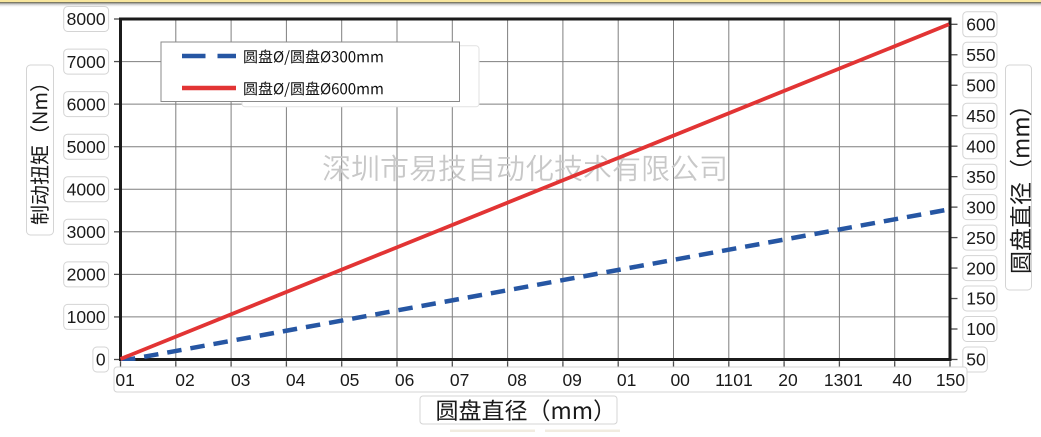 Image resolution: width=1041 pixels, height=437 pixels. Describe the element at coordinates (734, 380) in the screenshot. I see `svg-text: 1101` at that location.